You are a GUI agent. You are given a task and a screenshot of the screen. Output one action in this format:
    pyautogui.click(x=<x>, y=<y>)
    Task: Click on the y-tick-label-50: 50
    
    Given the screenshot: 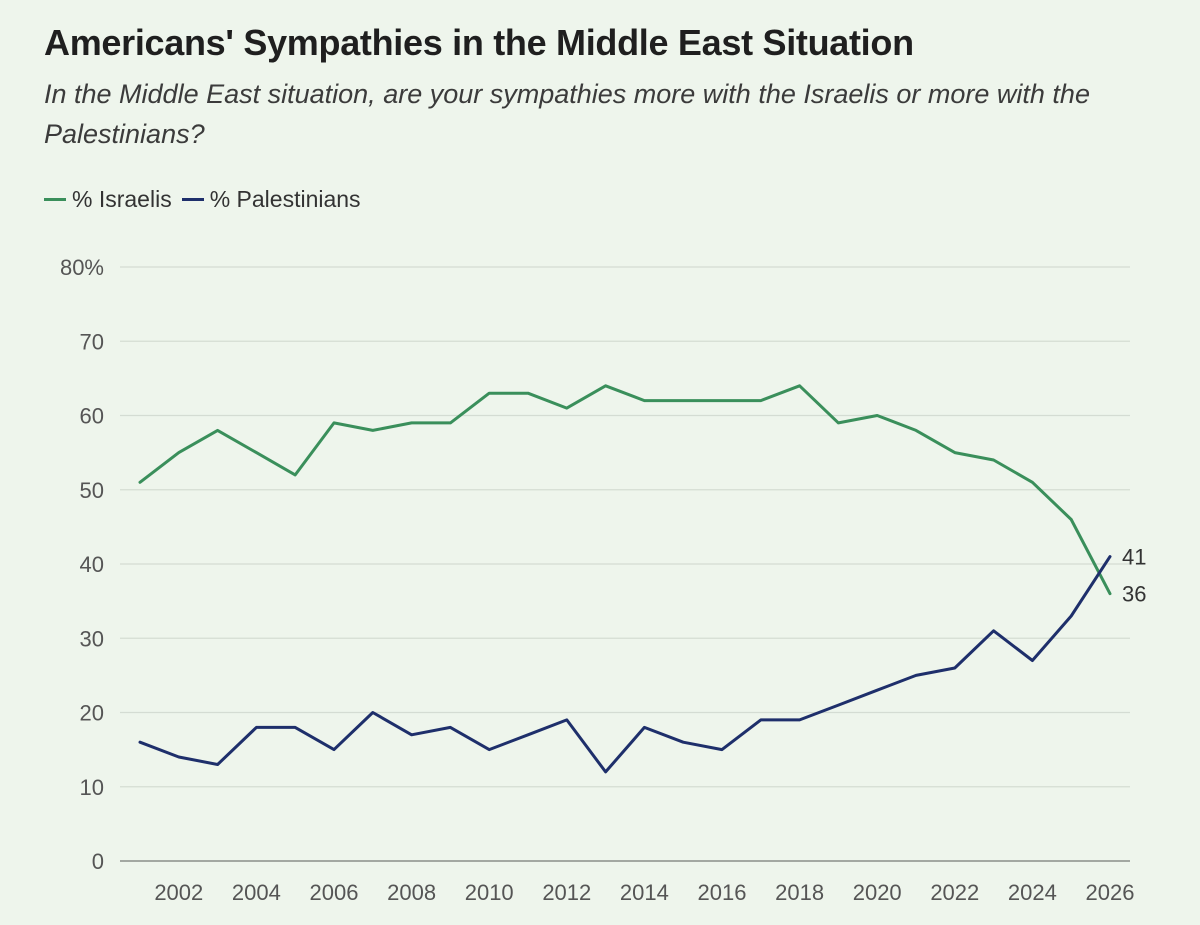 What is the action you would take?
    pyautogui.click(x=92, y=490)
    